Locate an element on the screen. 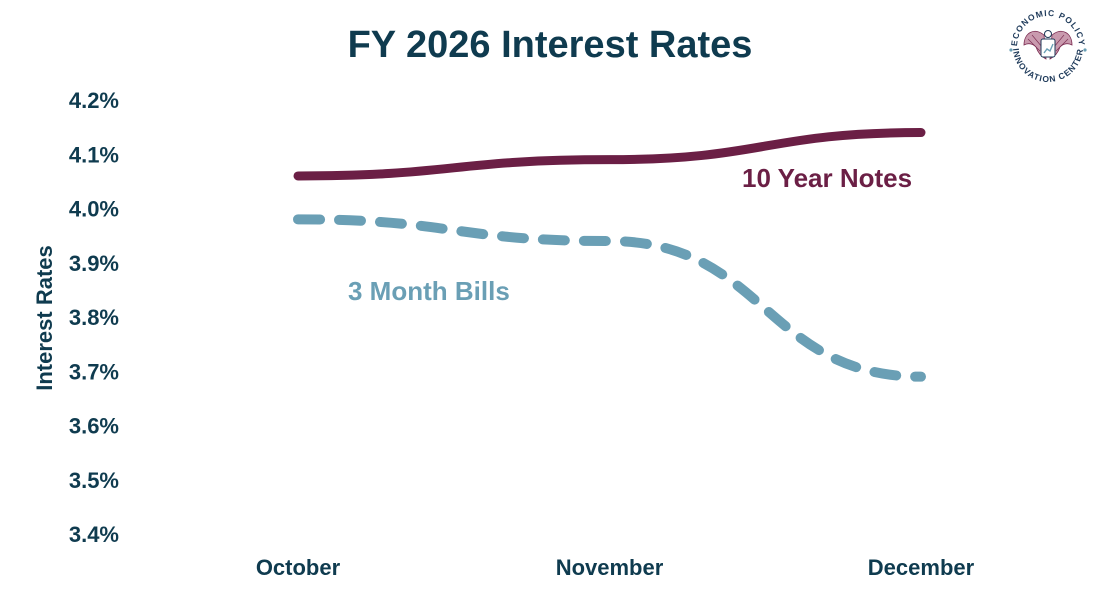  x-axis-ticks: October November December is located at coordinates (615, 567).